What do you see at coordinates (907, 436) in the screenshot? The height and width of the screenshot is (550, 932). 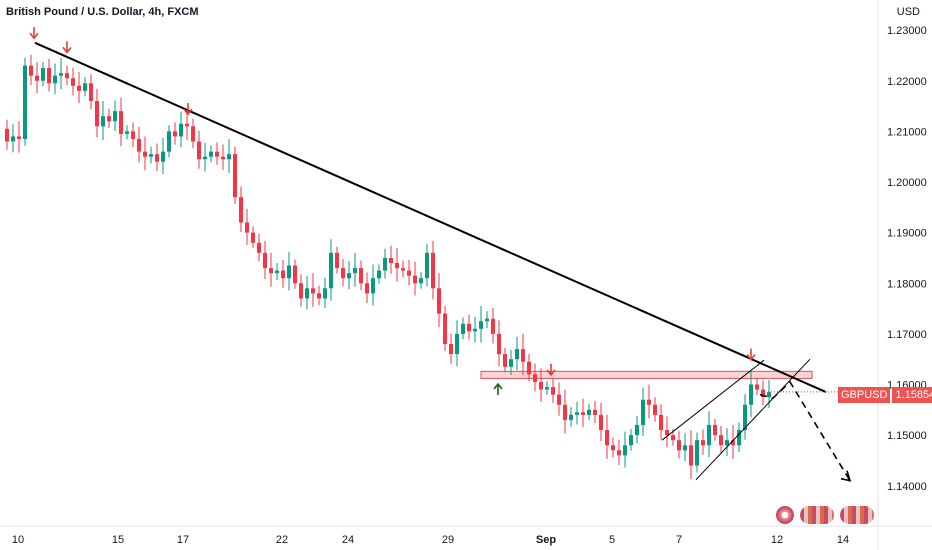 I see `y-tick-label: 1.15000` at bounding box center [907, 436].